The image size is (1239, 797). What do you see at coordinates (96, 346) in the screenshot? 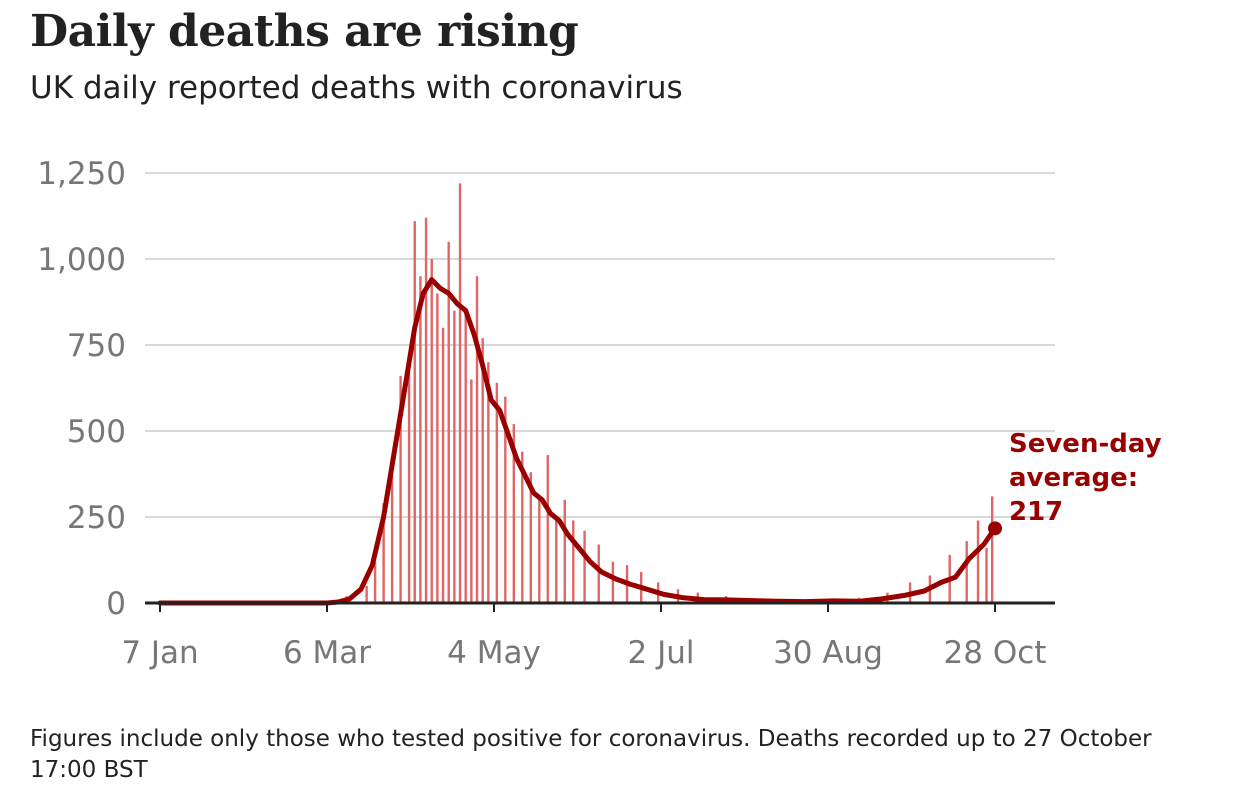
I see `y-tick-label: 750` at bounding box center [96, 346].